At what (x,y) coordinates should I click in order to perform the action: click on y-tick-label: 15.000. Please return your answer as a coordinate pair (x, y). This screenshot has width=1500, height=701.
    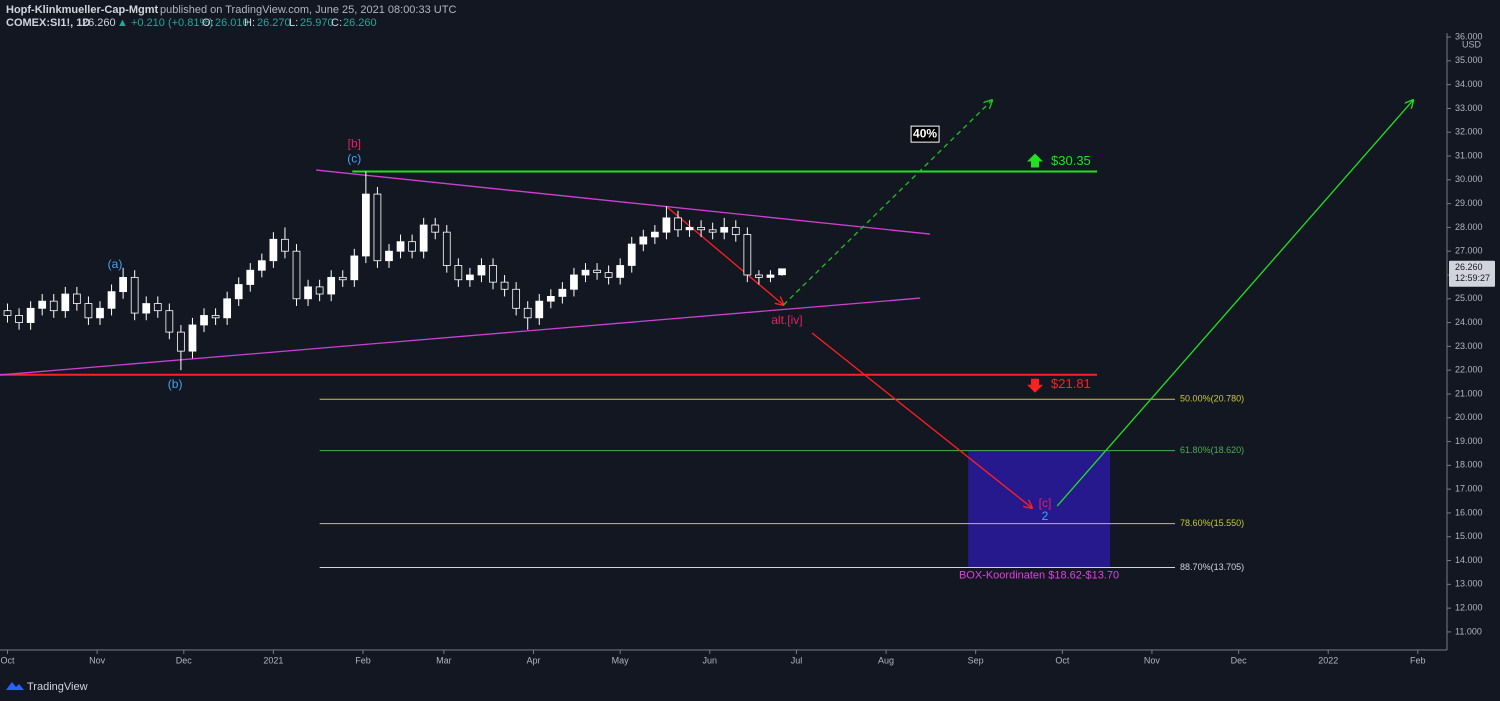
    Looking at the image, I should click on (1469, 536).